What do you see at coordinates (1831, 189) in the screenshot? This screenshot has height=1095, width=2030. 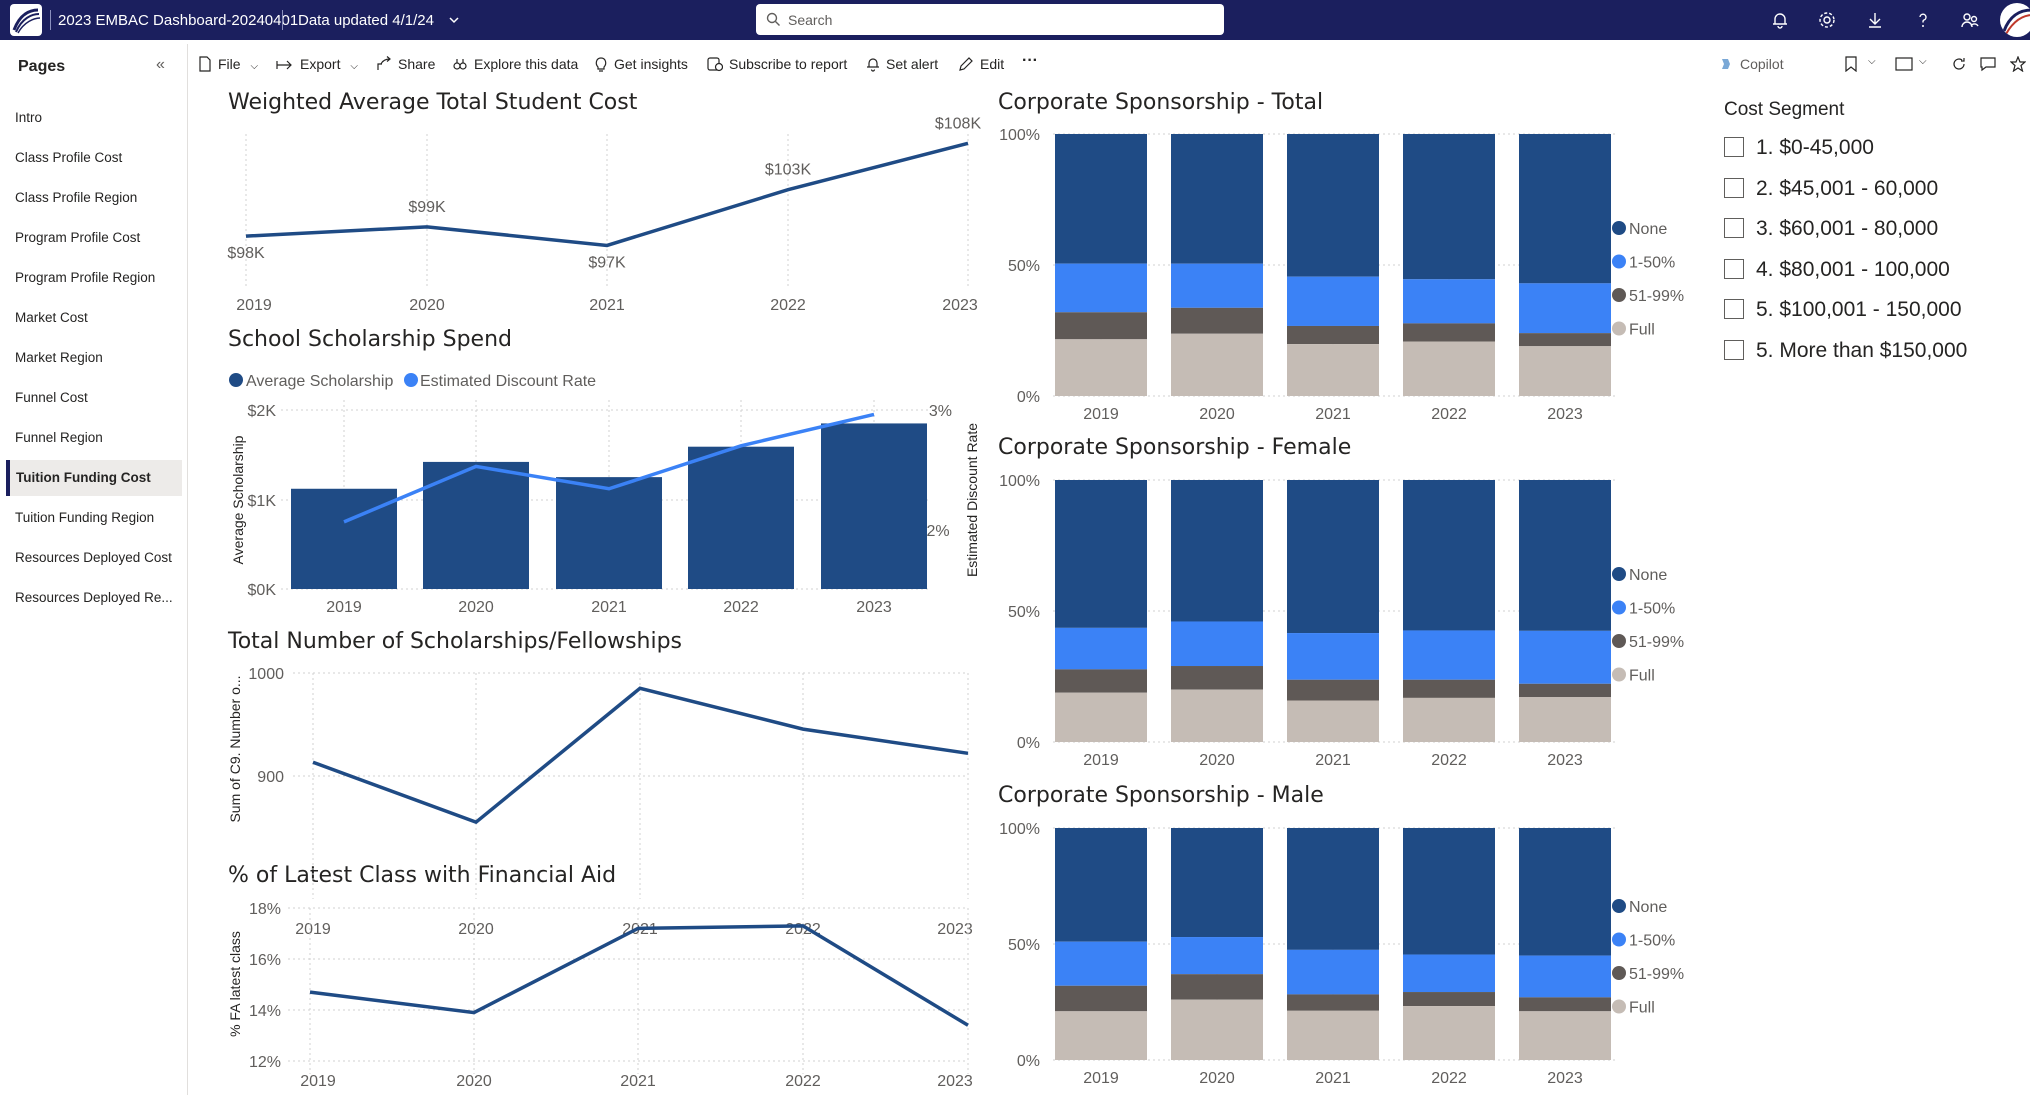 I see `slicer-option: 2. $45,001 - 60,000` at bounding box center [1831, 189].